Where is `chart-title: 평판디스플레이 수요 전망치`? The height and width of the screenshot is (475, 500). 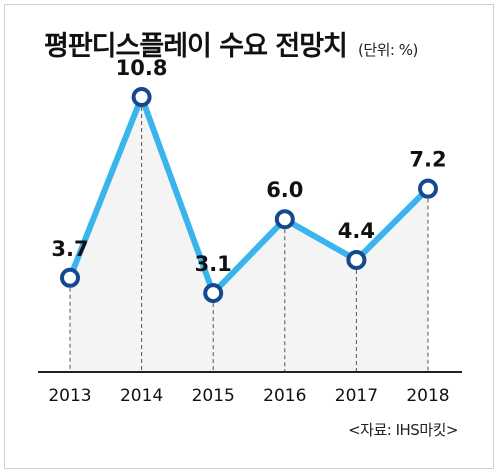 chart-title: 평판디스플레이 수요 전망치 is located at coordinates (196, 46).